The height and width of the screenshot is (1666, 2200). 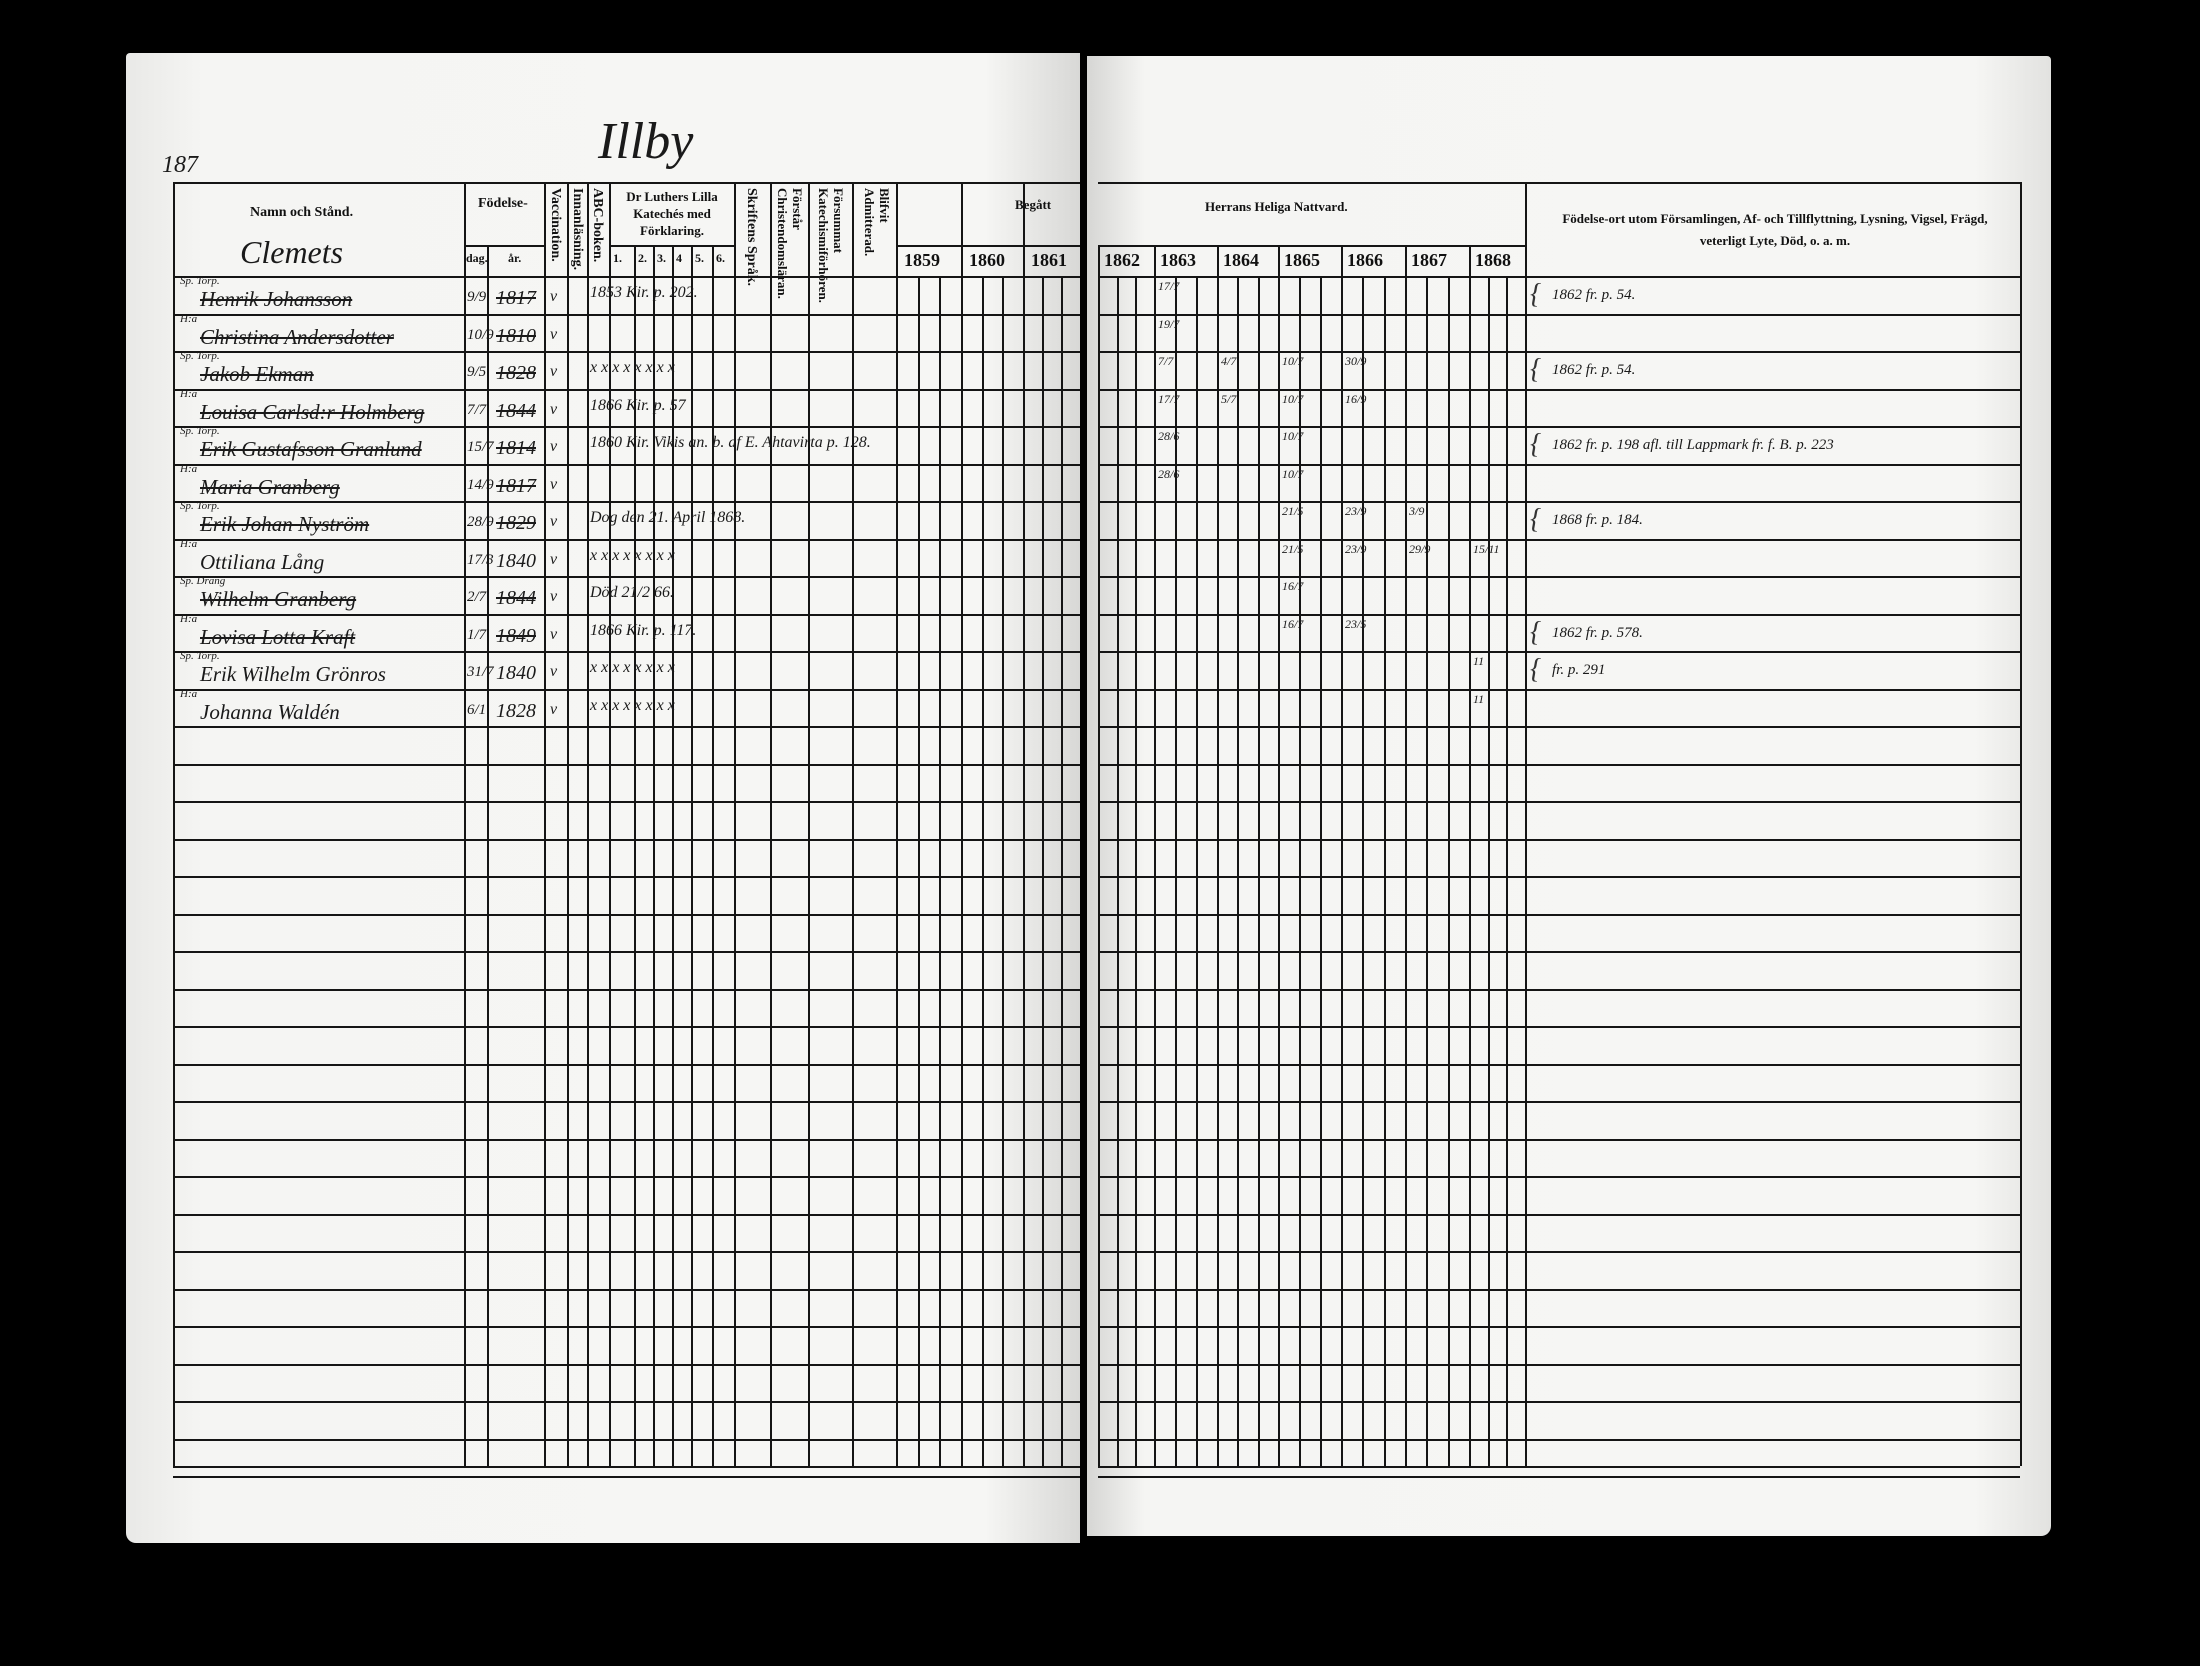 What do you see at coordinates (1479, 661) in the screenshot?
I see `communion-date: 11` at bounding box center [1479, 661].